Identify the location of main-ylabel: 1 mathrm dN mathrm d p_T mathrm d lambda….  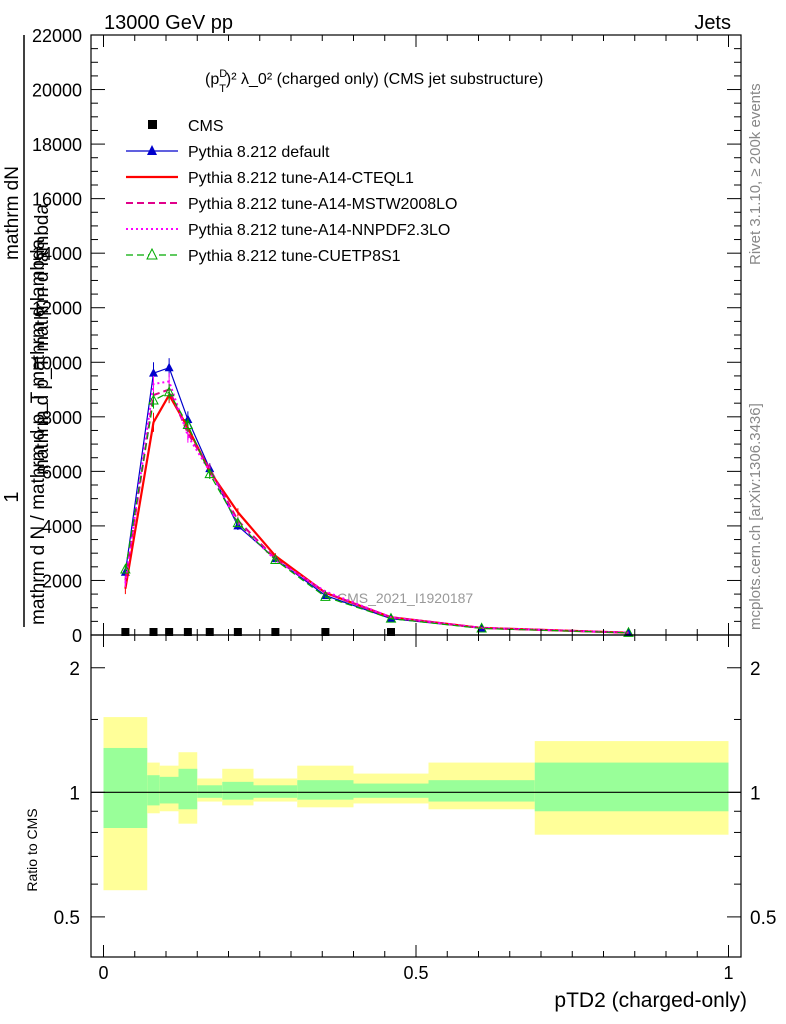
(27, 331).